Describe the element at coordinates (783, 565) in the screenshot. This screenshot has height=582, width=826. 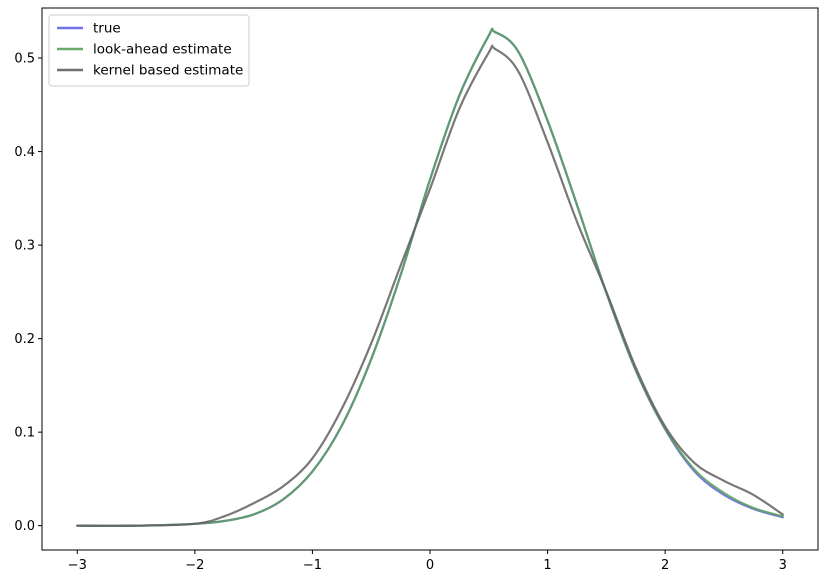
I see `x-tick-label: 3` at that location.